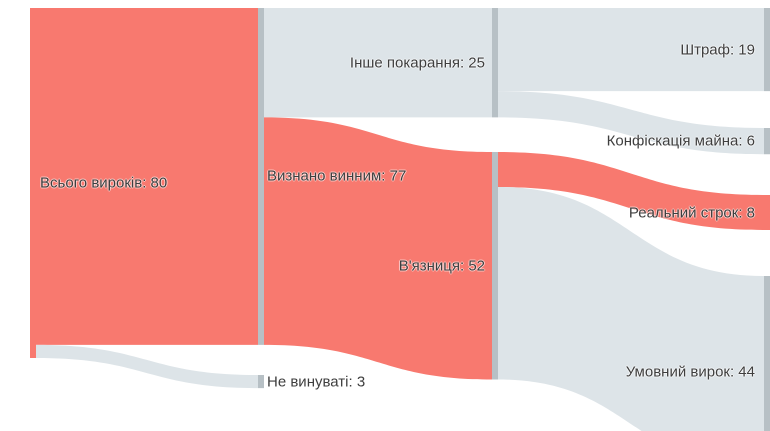 Image resolution: width=770 pixels, height=431 pixels. Describe the element at coordinates (33, 183) in the screenshot. I see `sankey-node-total` at that location.